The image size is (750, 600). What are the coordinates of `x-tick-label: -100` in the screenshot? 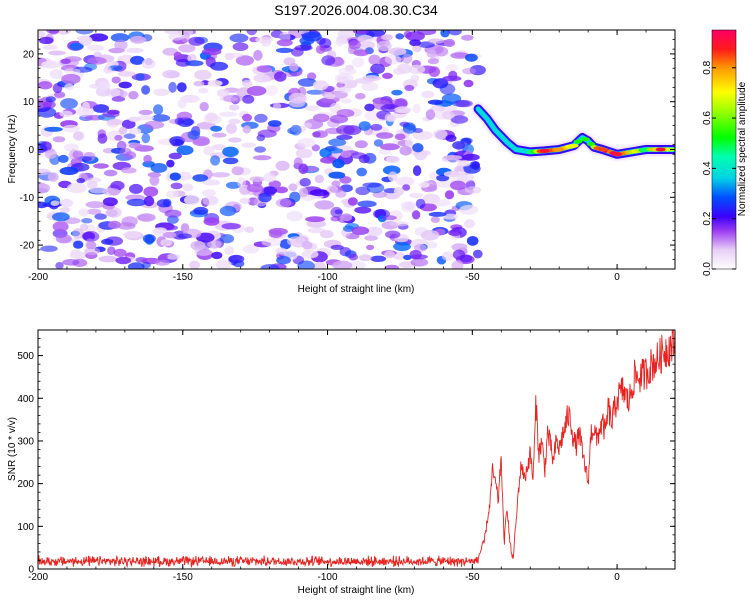 It's located at (328, 577).